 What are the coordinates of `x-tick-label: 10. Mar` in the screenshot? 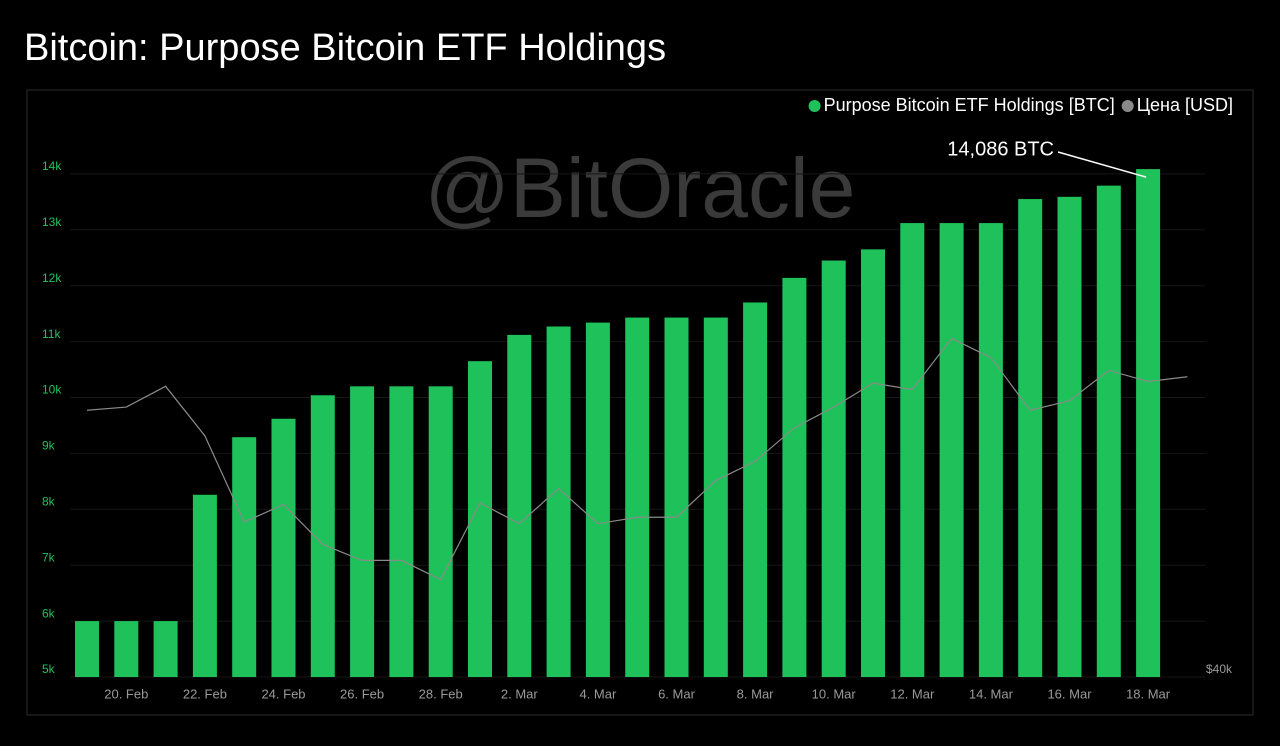 It's located at (834, 693).